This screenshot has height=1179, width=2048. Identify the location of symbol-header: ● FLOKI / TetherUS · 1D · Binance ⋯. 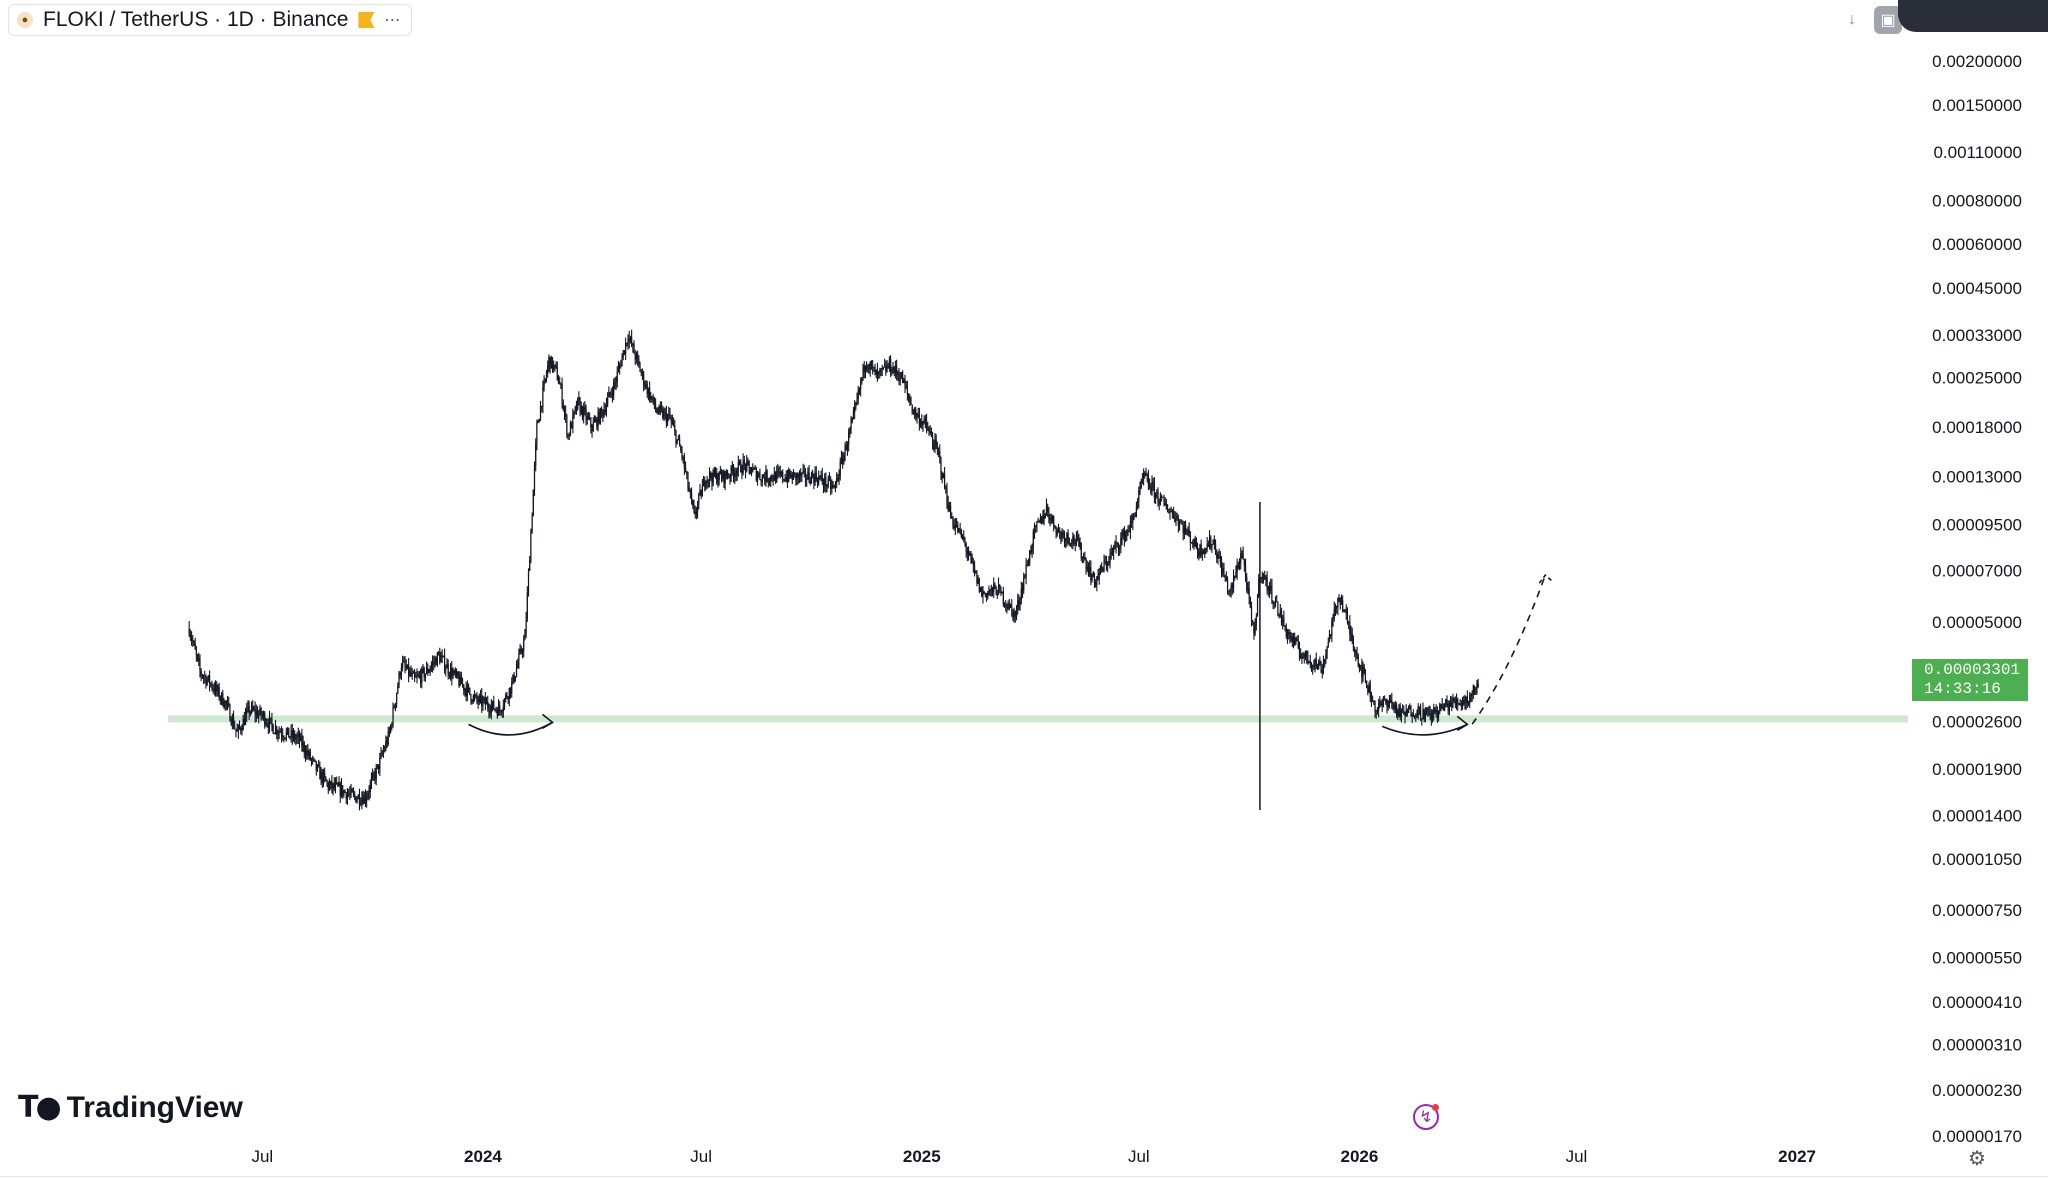
(210, 20).